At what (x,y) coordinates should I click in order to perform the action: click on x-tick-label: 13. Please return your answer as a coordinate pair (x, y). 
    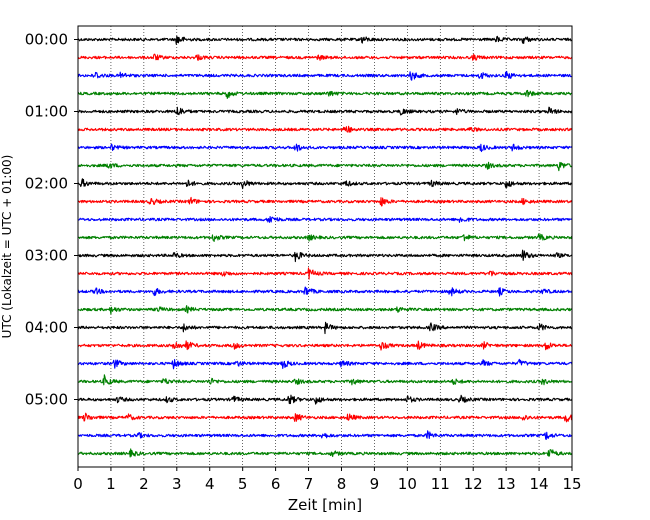
    Looking at the image, I should click on (506, 484).